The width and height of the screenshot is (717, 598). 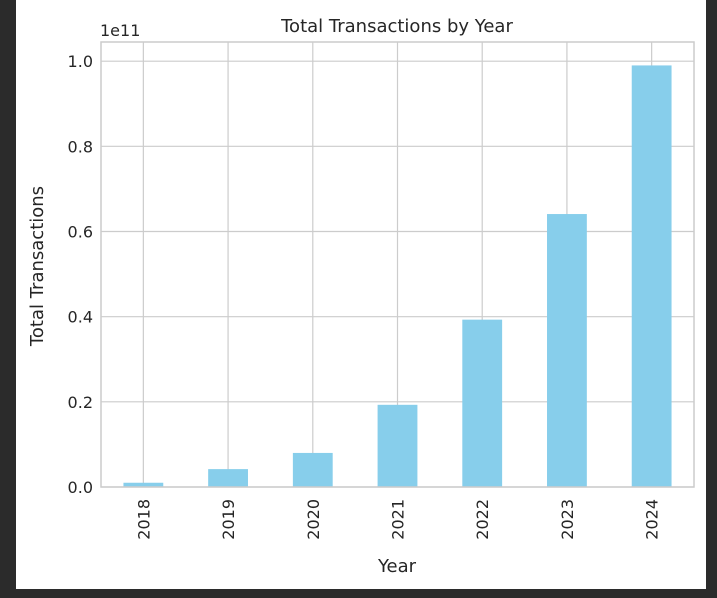 I want to click on y-tick-labels: 0.0 0.2 0.4 0.6 0.8 1.0, so click(x=80, y=274).